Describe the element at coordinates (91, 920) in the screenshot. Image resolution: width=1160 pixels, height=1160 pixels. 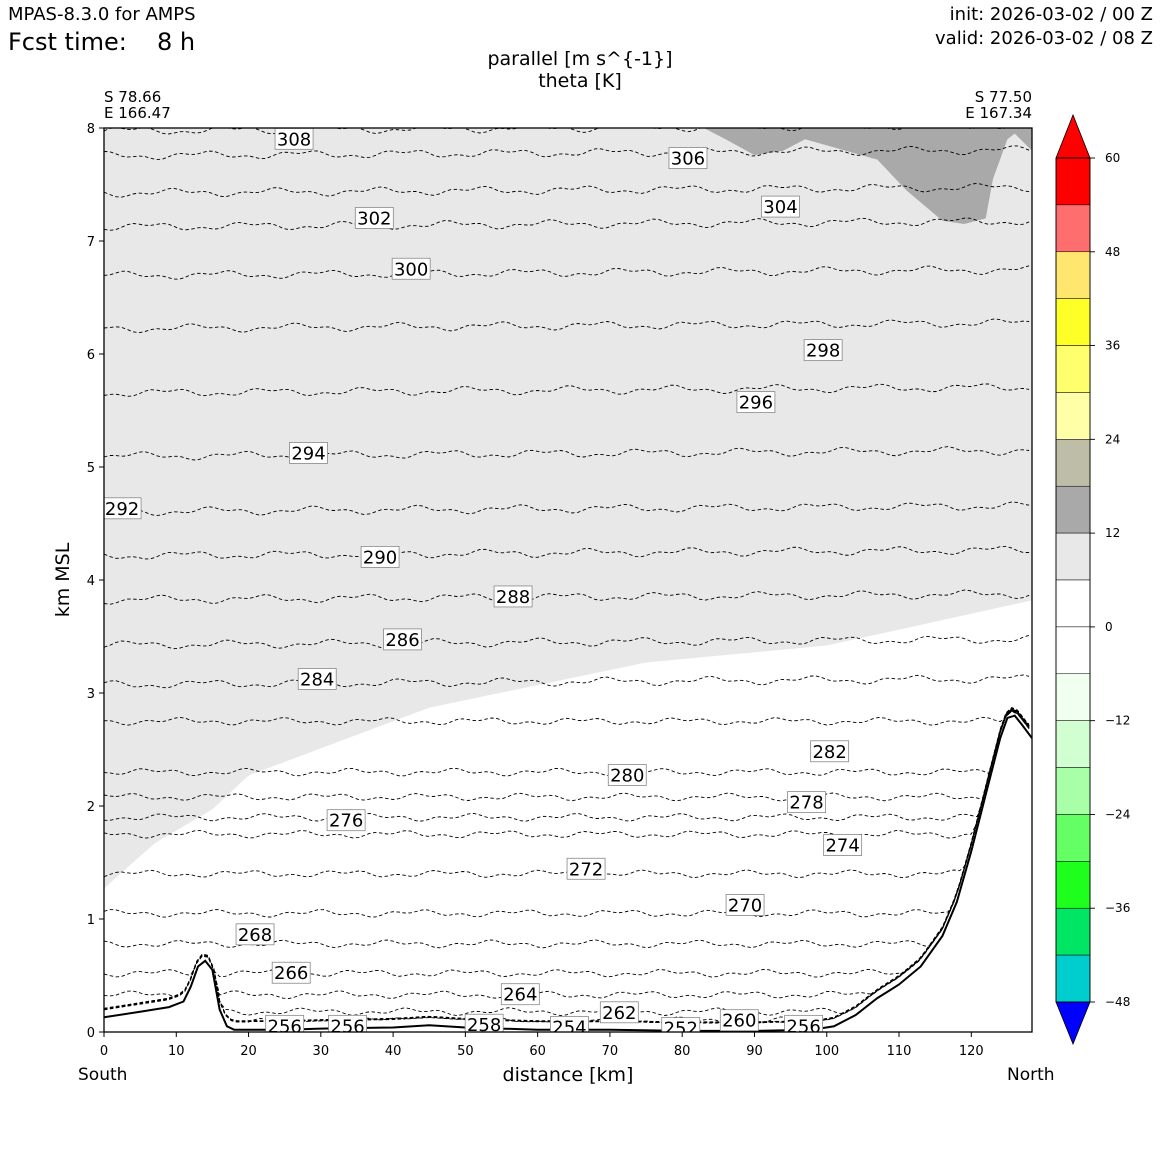
I see `y-tick-label: 1` at that location.